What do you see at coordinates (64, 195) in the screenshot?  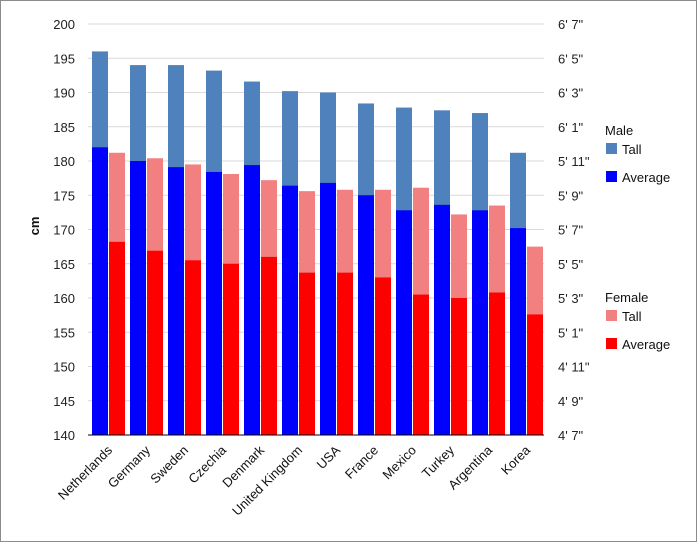 I see `y-tick-label: 175` at bounding box center [64, 195].